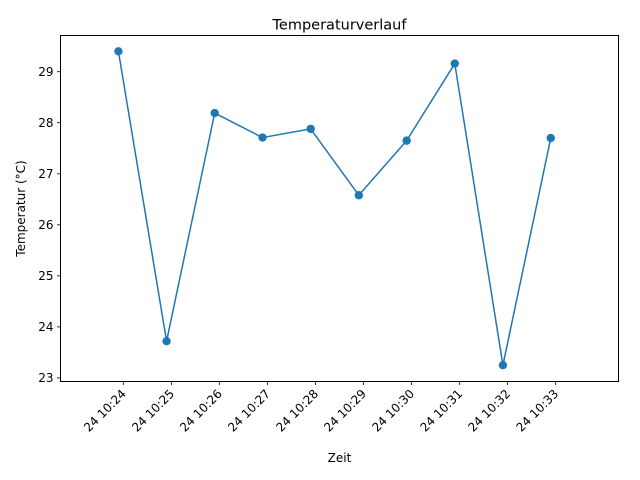 The image size is (640, 480). Describe the element at coordinates (45, 276) in the screenshot. I see `y-tick-label: 25` at that location.